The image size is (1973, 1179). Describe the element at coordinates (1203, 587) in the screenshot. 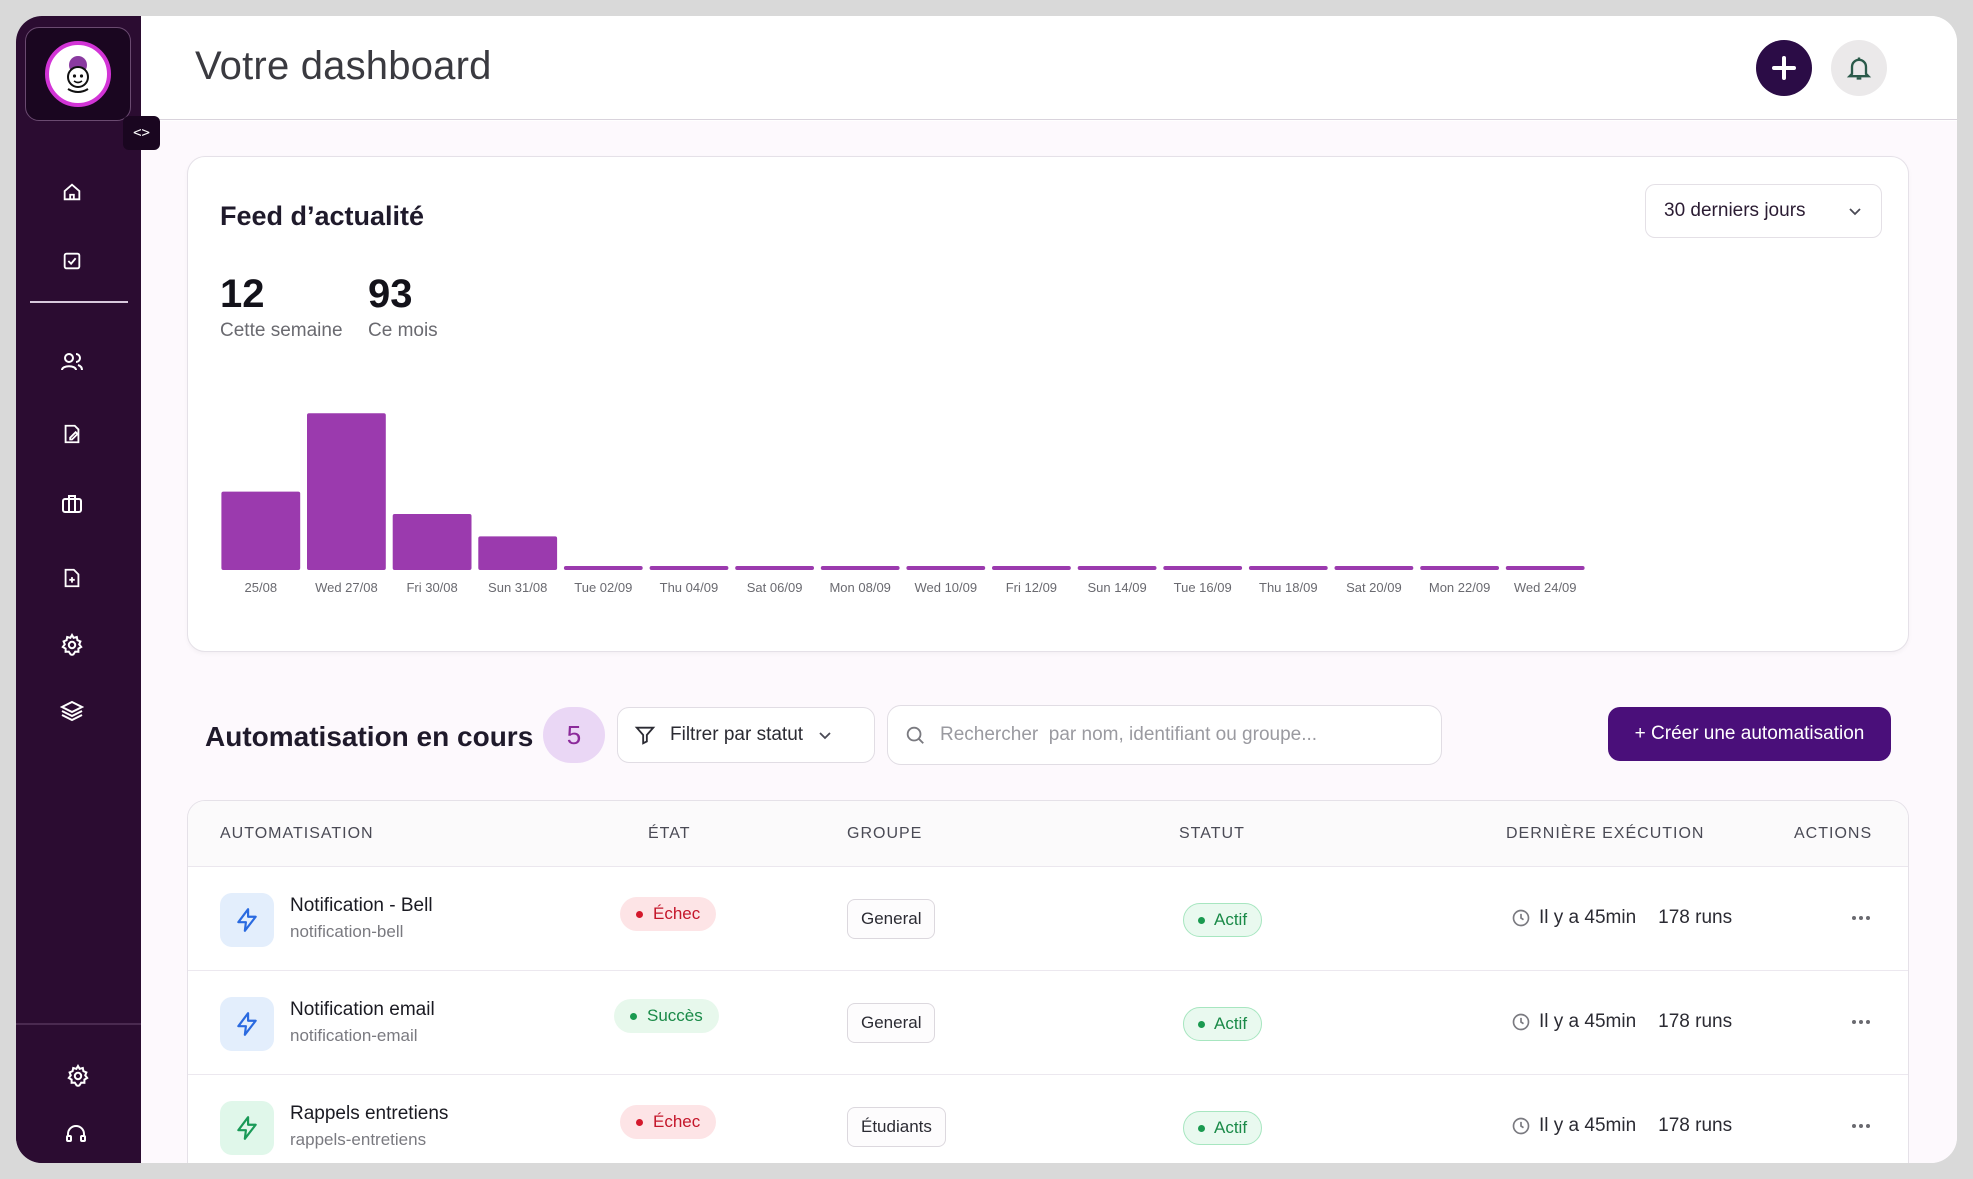

I see `chart-x-tick-label: Tue 16/09` at that location.